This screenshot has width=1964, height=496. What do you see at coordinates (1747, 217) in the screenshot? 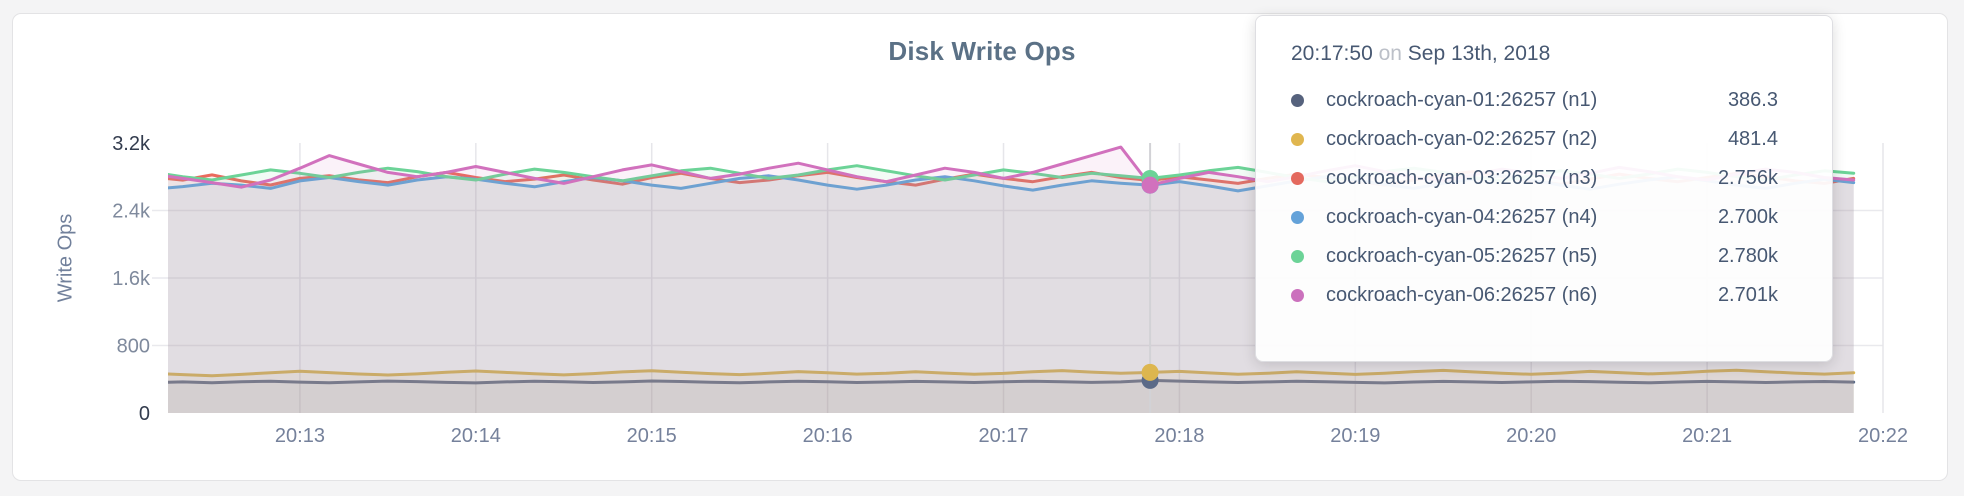
I see `series-value: 2.700k` at bounding box center [1747, 217].